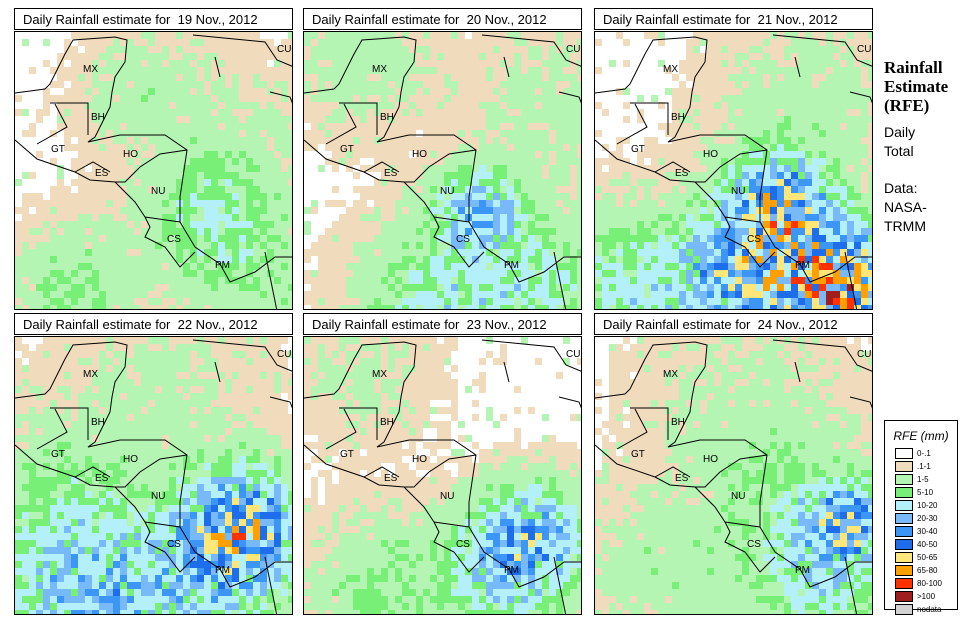 The image size is (970, 635). What do you see at coordinates (153, 171) in the screenshot?
I see `coastline-borders` at bounding box center [153, 171].